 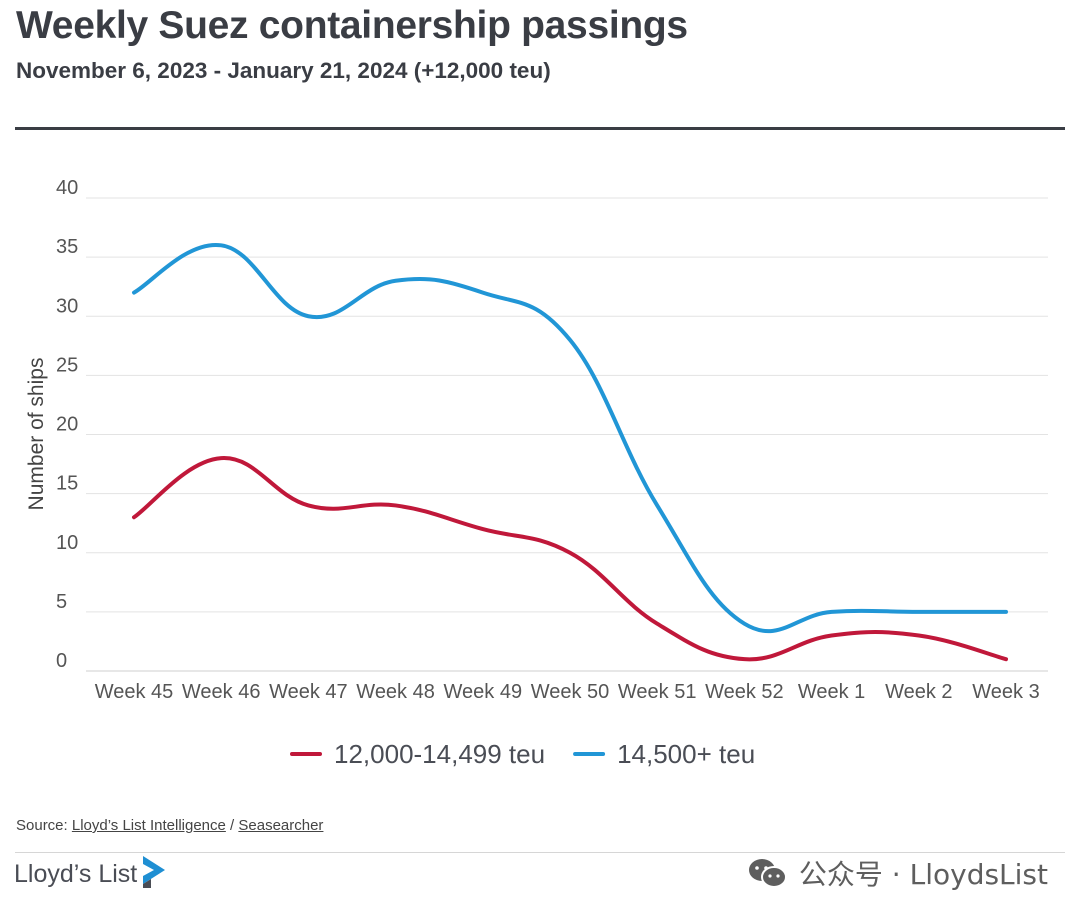 What do you see at coordinates (221, 692) in the screenshot?
I see `x-tick-label: Week 46` at bounding box center [221, 692].